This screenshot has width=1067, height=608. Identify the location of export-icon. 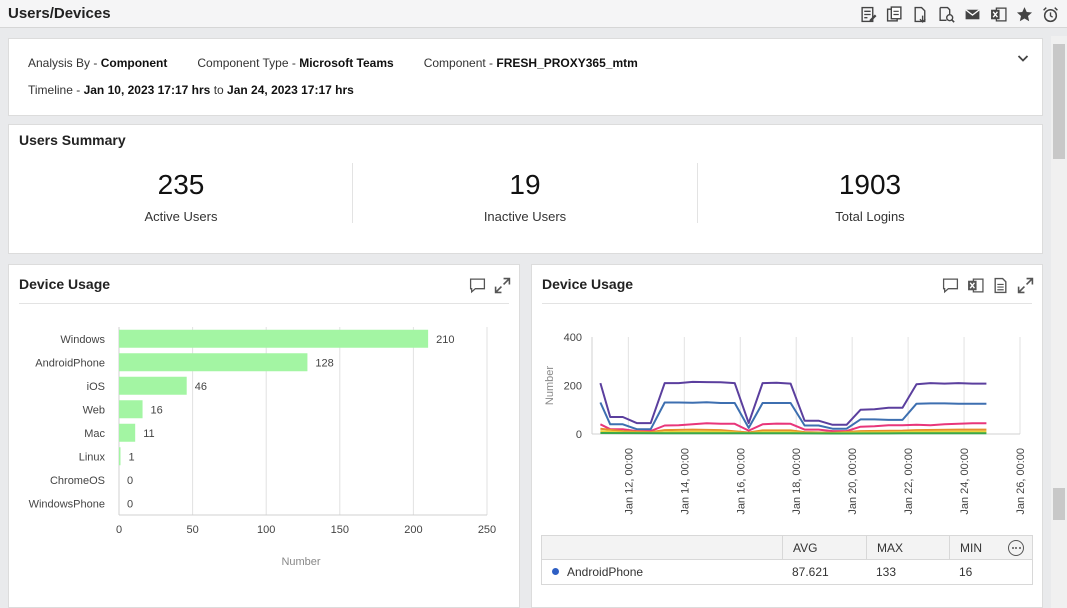
(920, 14).